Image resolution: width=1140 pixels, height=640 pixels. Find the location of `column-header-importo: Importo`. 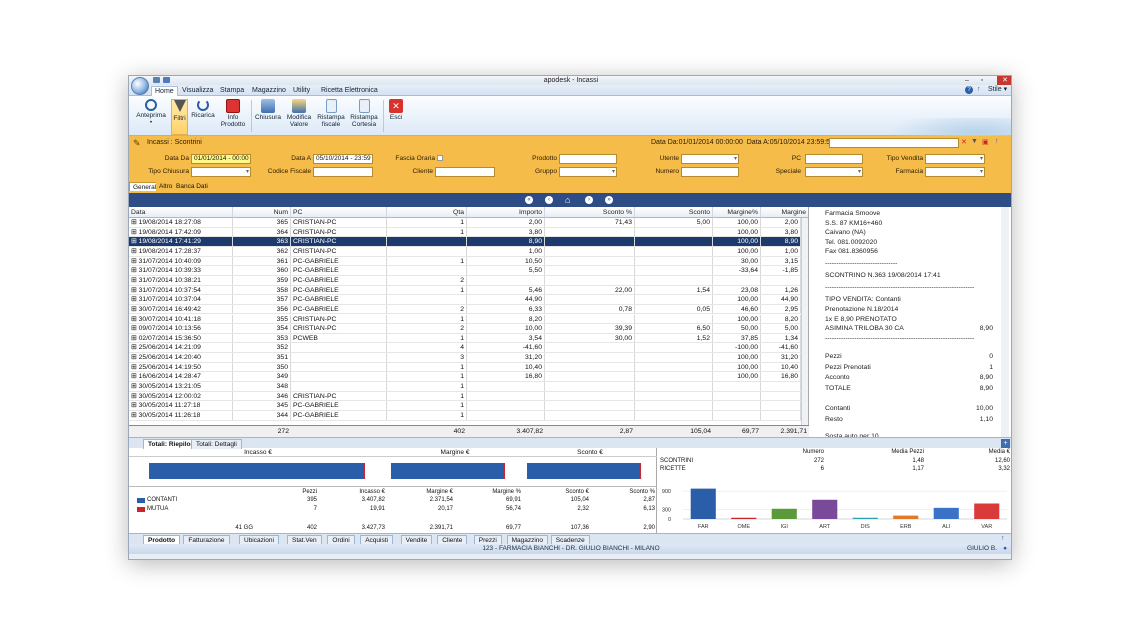

column-header-importo: Importo is located at coordinates (506, 212).